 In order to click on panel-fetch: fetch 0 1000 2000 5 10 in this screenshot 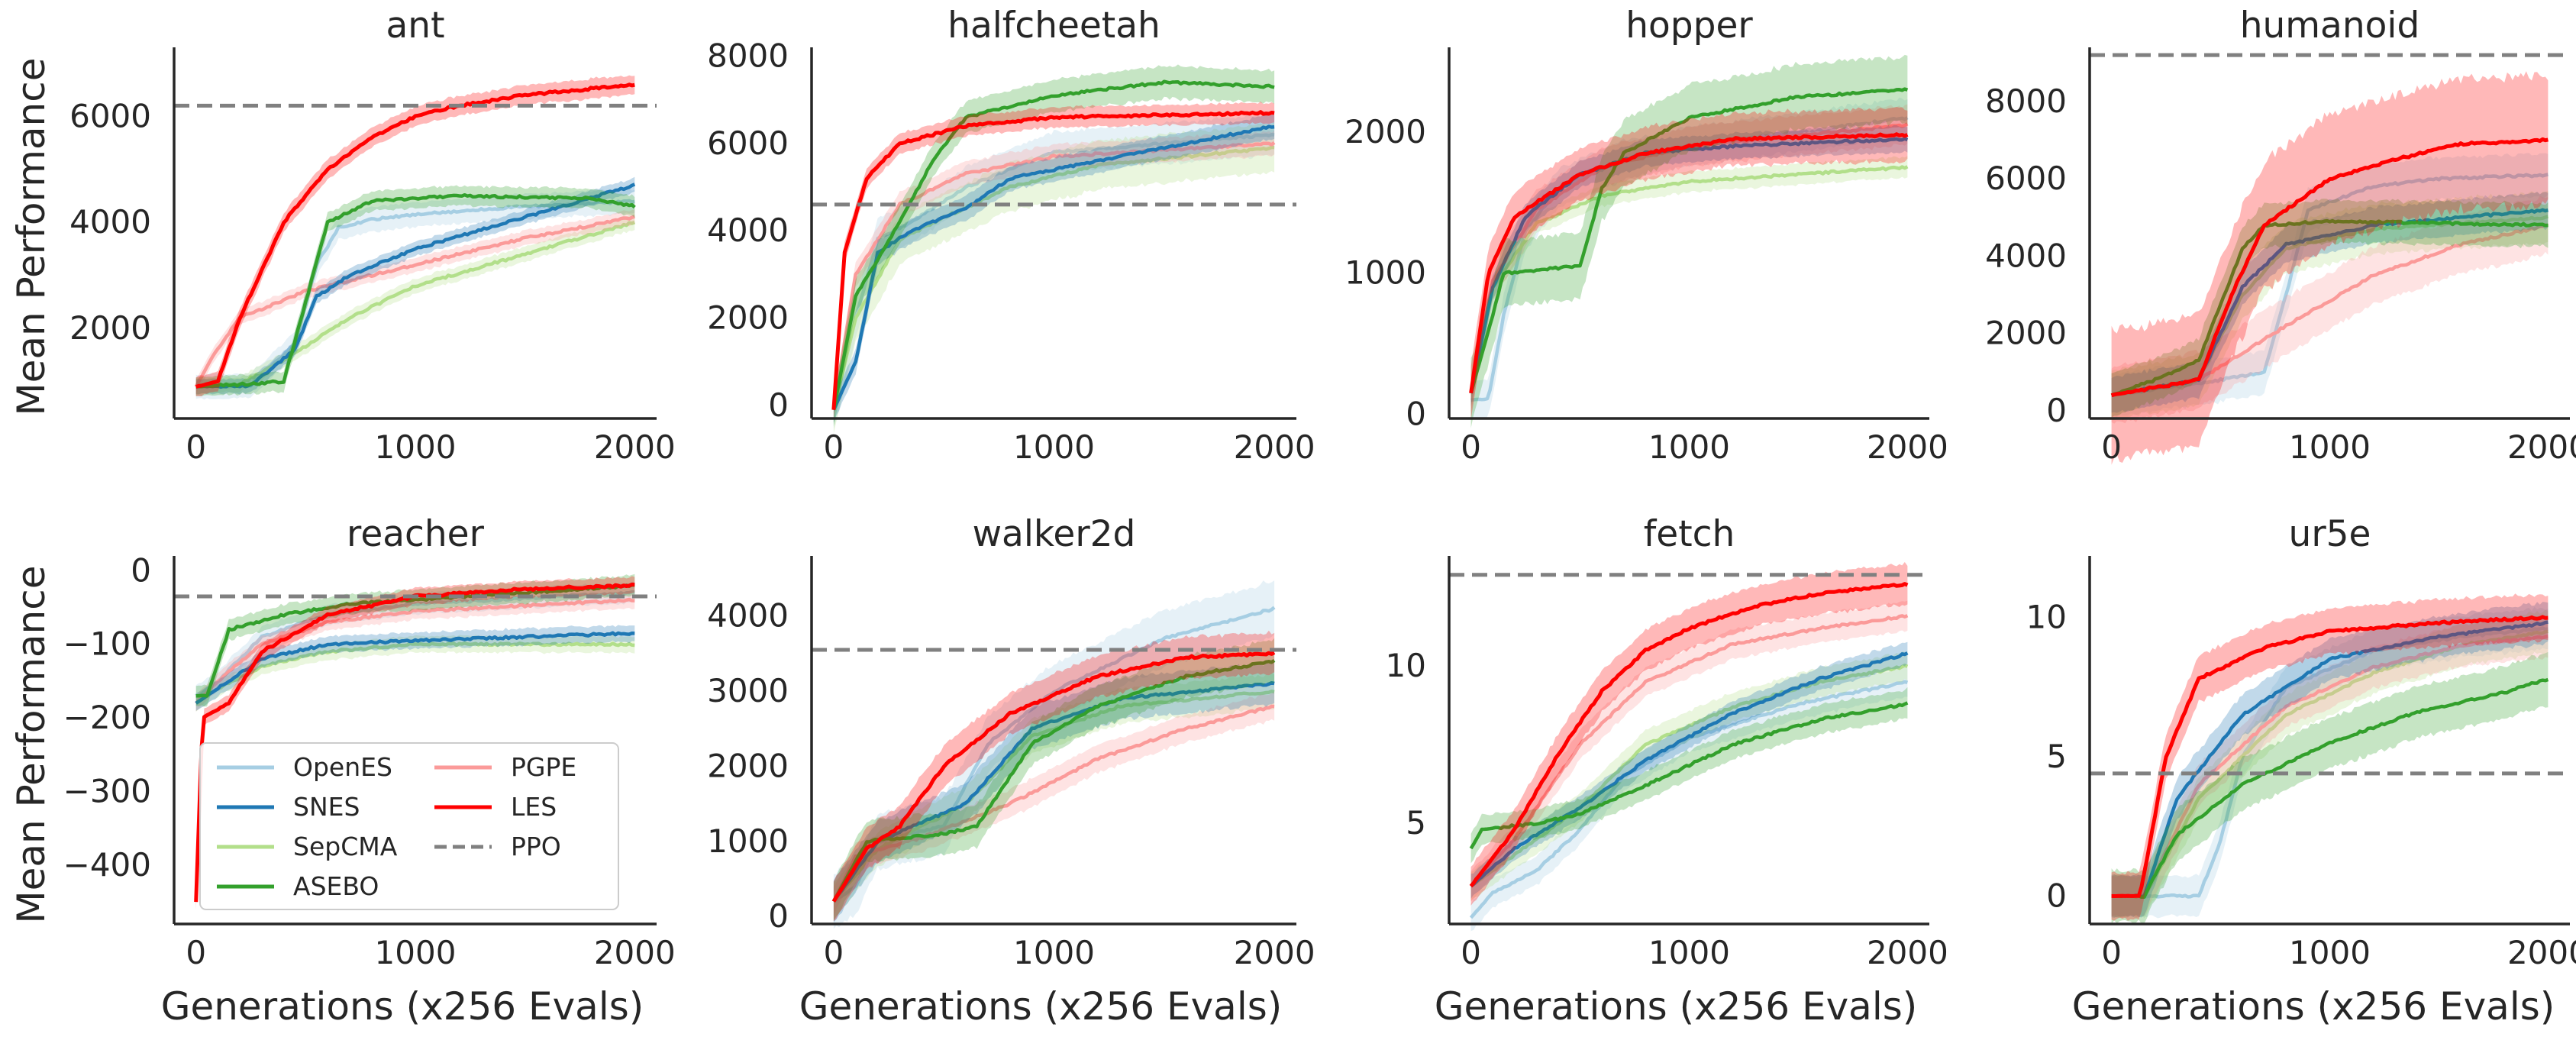, I will do `click(1667, 742)`.